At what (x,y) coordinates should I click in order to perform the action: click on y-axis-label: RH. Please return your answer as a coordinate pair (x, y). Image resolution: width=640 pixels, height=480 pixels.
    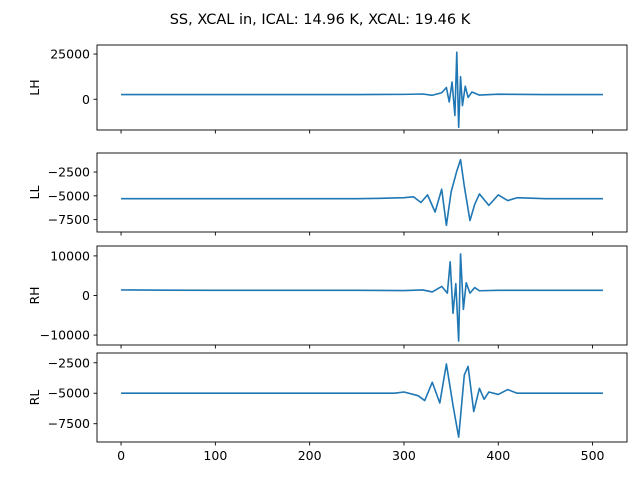
    Looking at the image, I should click on (34, 295).